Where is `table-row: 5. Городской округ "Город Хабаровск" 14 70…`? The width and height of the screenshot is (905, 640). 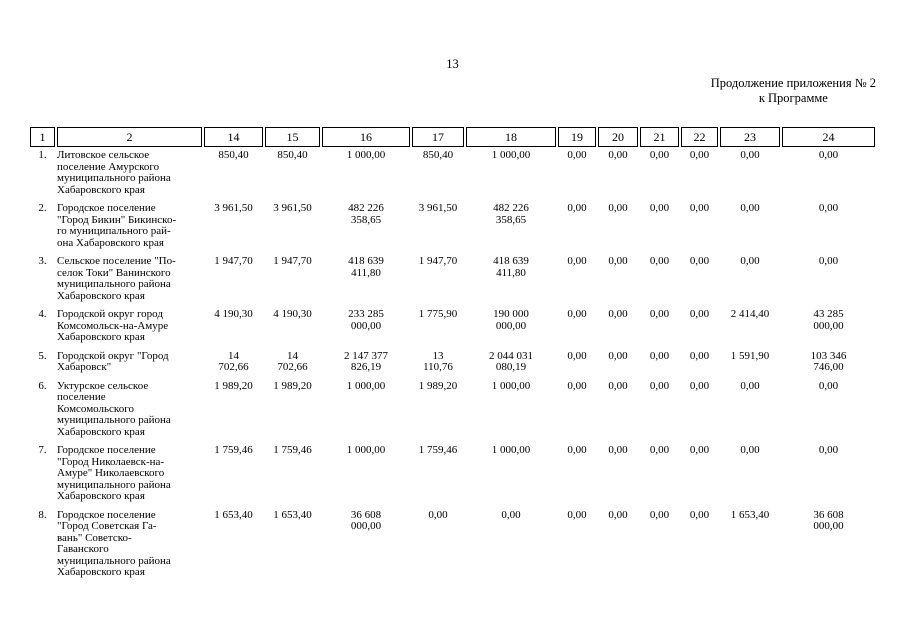
table-row: 5. Городской округ "Город Хабаровск" 14 70… is located at coordinates (452, 363).